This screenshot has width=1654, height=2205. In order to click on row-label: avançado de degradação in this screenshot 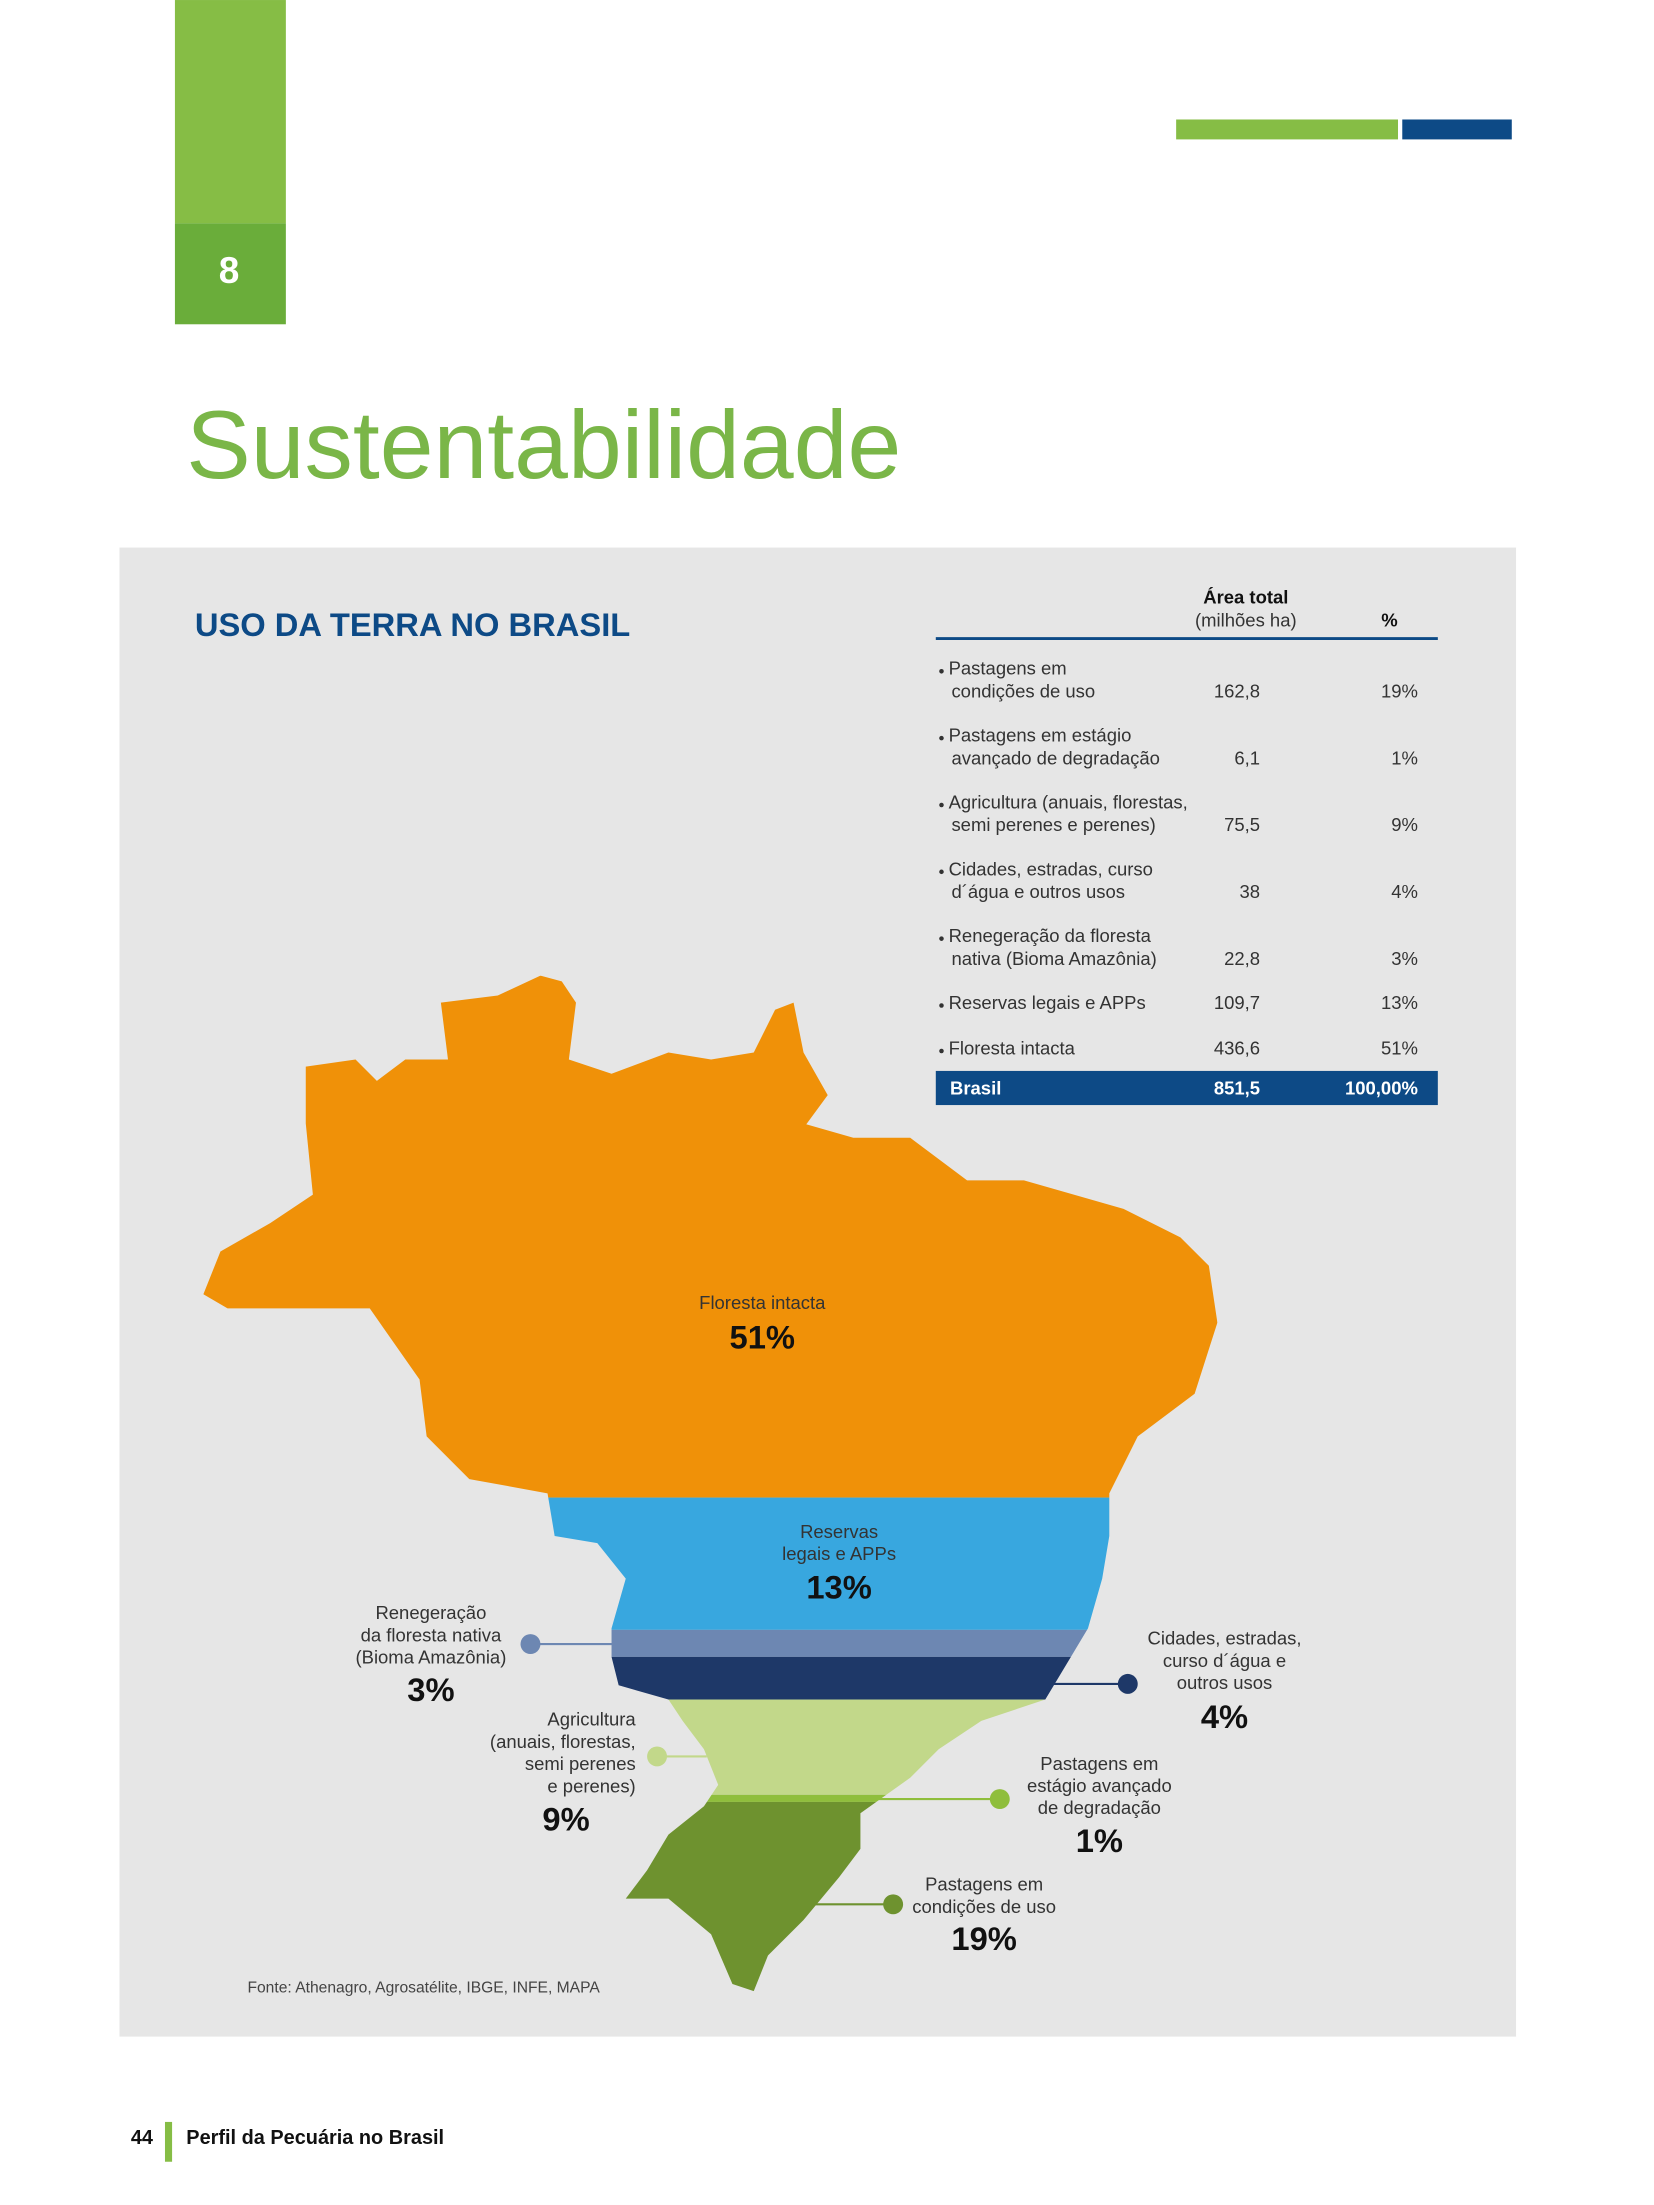, I will do `click(1055, 757)`.